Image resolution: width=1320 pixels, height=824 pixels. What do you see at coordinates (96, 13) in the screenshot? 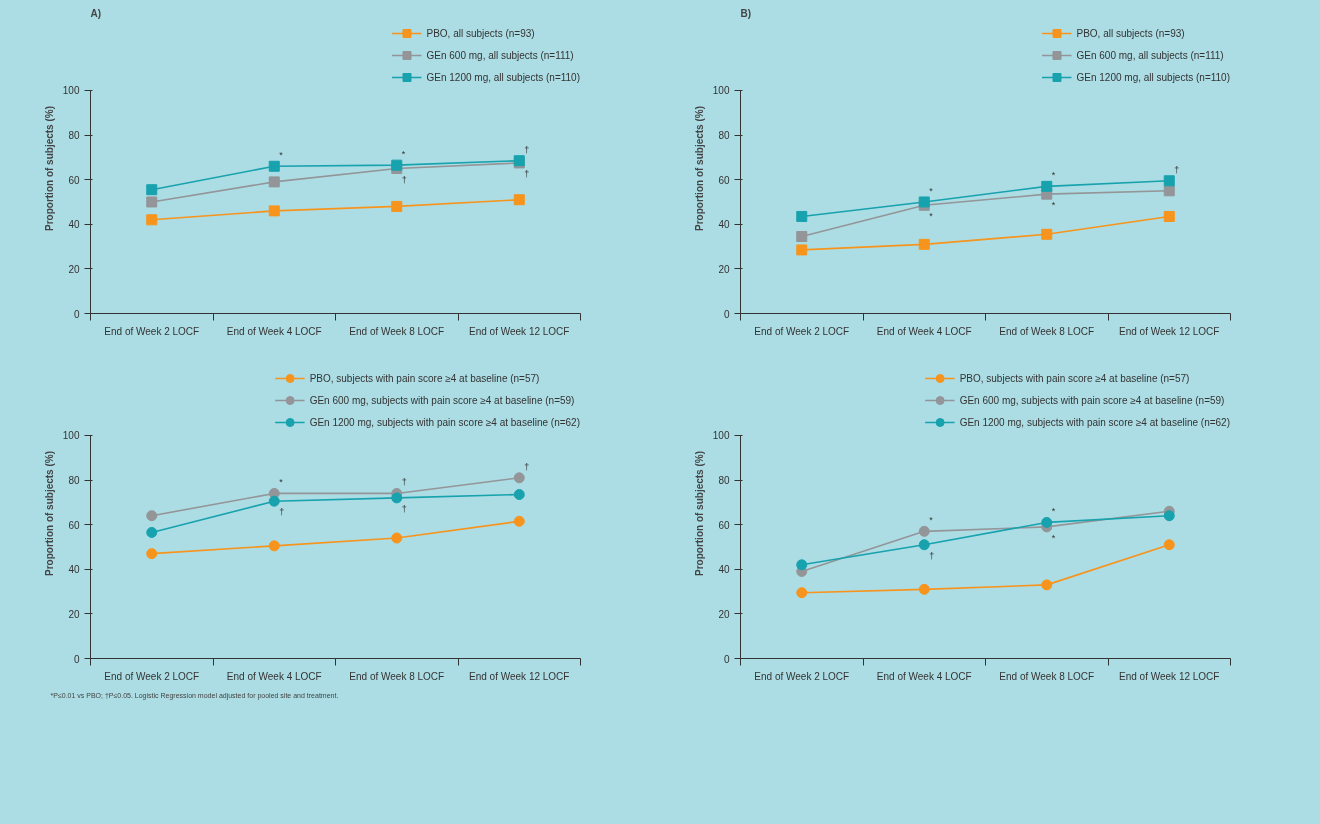
I see `chart-title: A)` at bounding box center [96, 13].